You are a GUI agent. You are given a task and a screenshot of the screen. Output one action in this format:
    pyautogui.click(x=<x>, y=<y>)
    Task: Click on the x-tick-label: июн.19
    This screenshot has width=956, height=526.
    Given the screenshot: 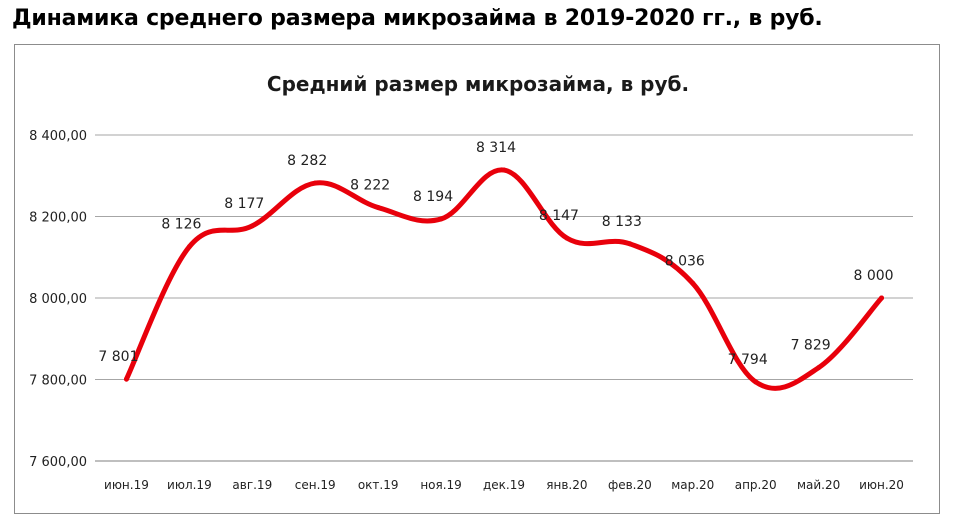 What is the action you would take?
    pyautogui.click(x=126, y=485)
    